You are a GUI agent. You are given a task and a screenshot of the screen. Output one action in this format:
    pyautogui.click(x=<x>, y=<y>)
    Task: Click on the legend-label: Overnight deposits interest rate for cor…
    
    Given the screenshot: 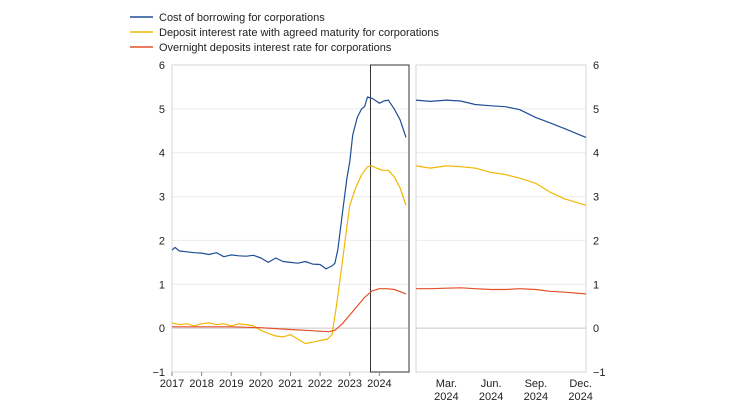 What is the action you would take?
    pyautogui.click(x=275, y=48)
    